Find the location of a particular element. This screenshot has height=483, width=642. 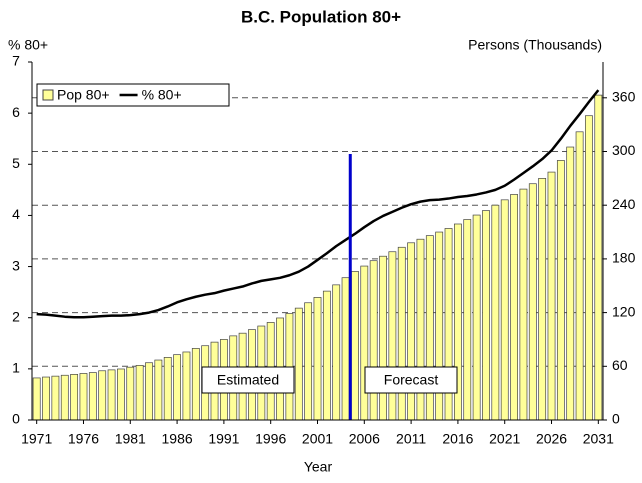

y-tick-label: 6 is located at coordinates (16, 112).